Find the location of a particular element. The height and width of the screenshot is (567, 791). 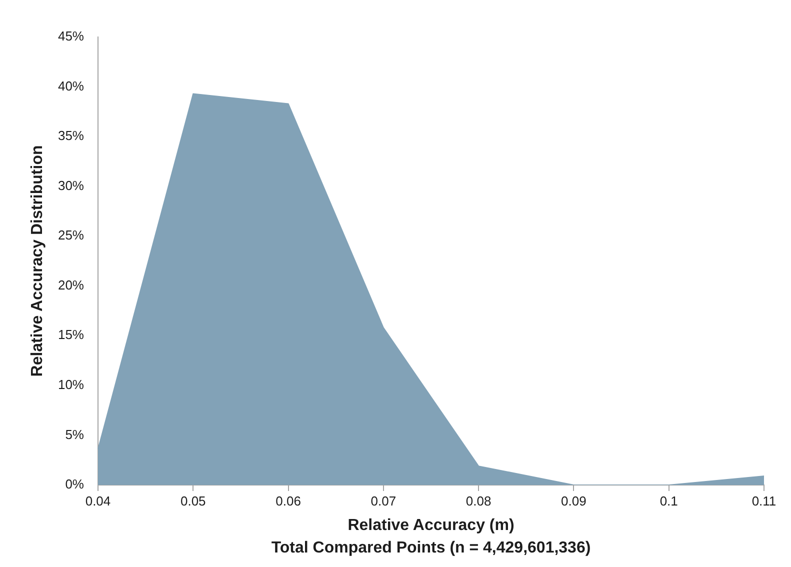

y-tick-label: 20% is located at coordinates (71, 284).